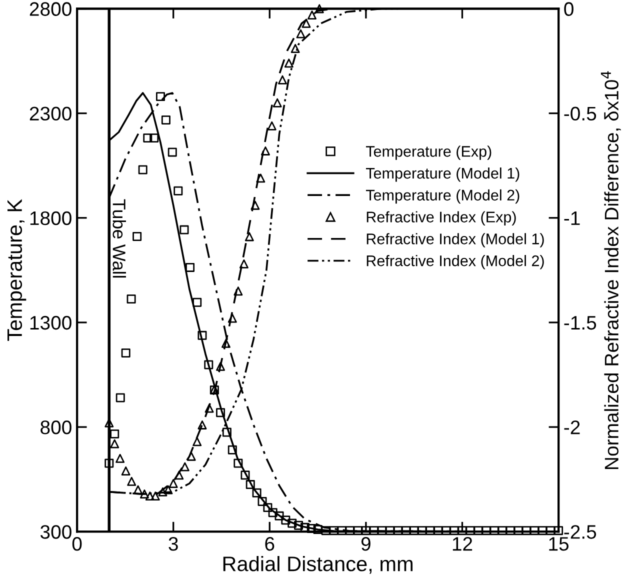 The width and height of the screenshot is (642, 581). Describe the element at coordinates (455, 240) in the screenshot. I see `legend-label: Refractive Index (Model 1)` at that location.